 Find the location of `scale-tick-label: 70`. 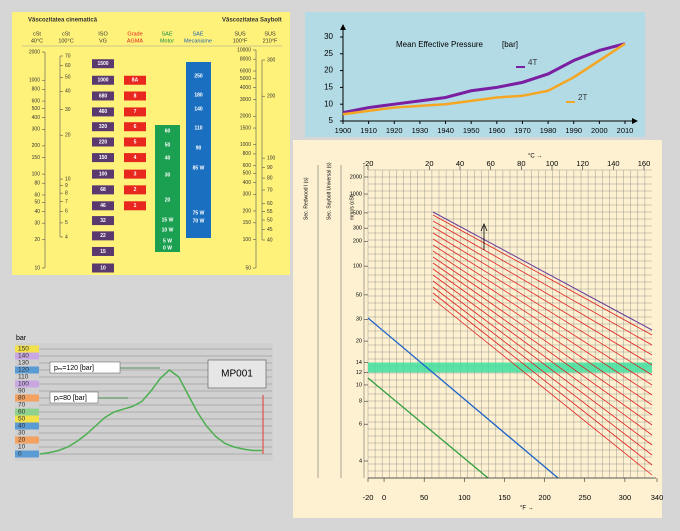

scale-tick-label: 70 is located at coordinates (68, 56).